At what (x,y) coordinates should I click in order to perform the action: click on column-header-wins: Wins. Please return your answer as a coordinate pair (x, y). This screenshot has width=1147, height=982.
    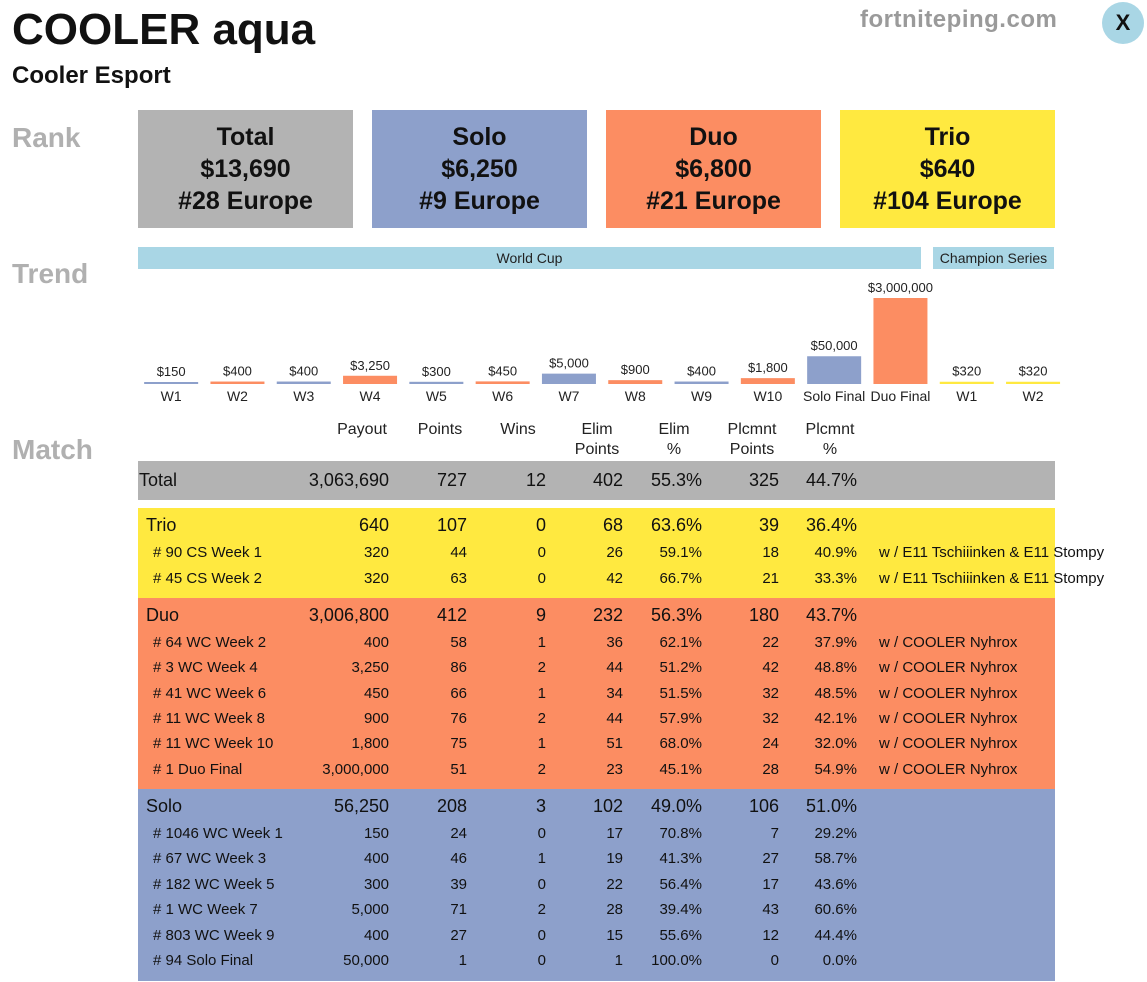
    Looking at the image, I should click on (518, 429).